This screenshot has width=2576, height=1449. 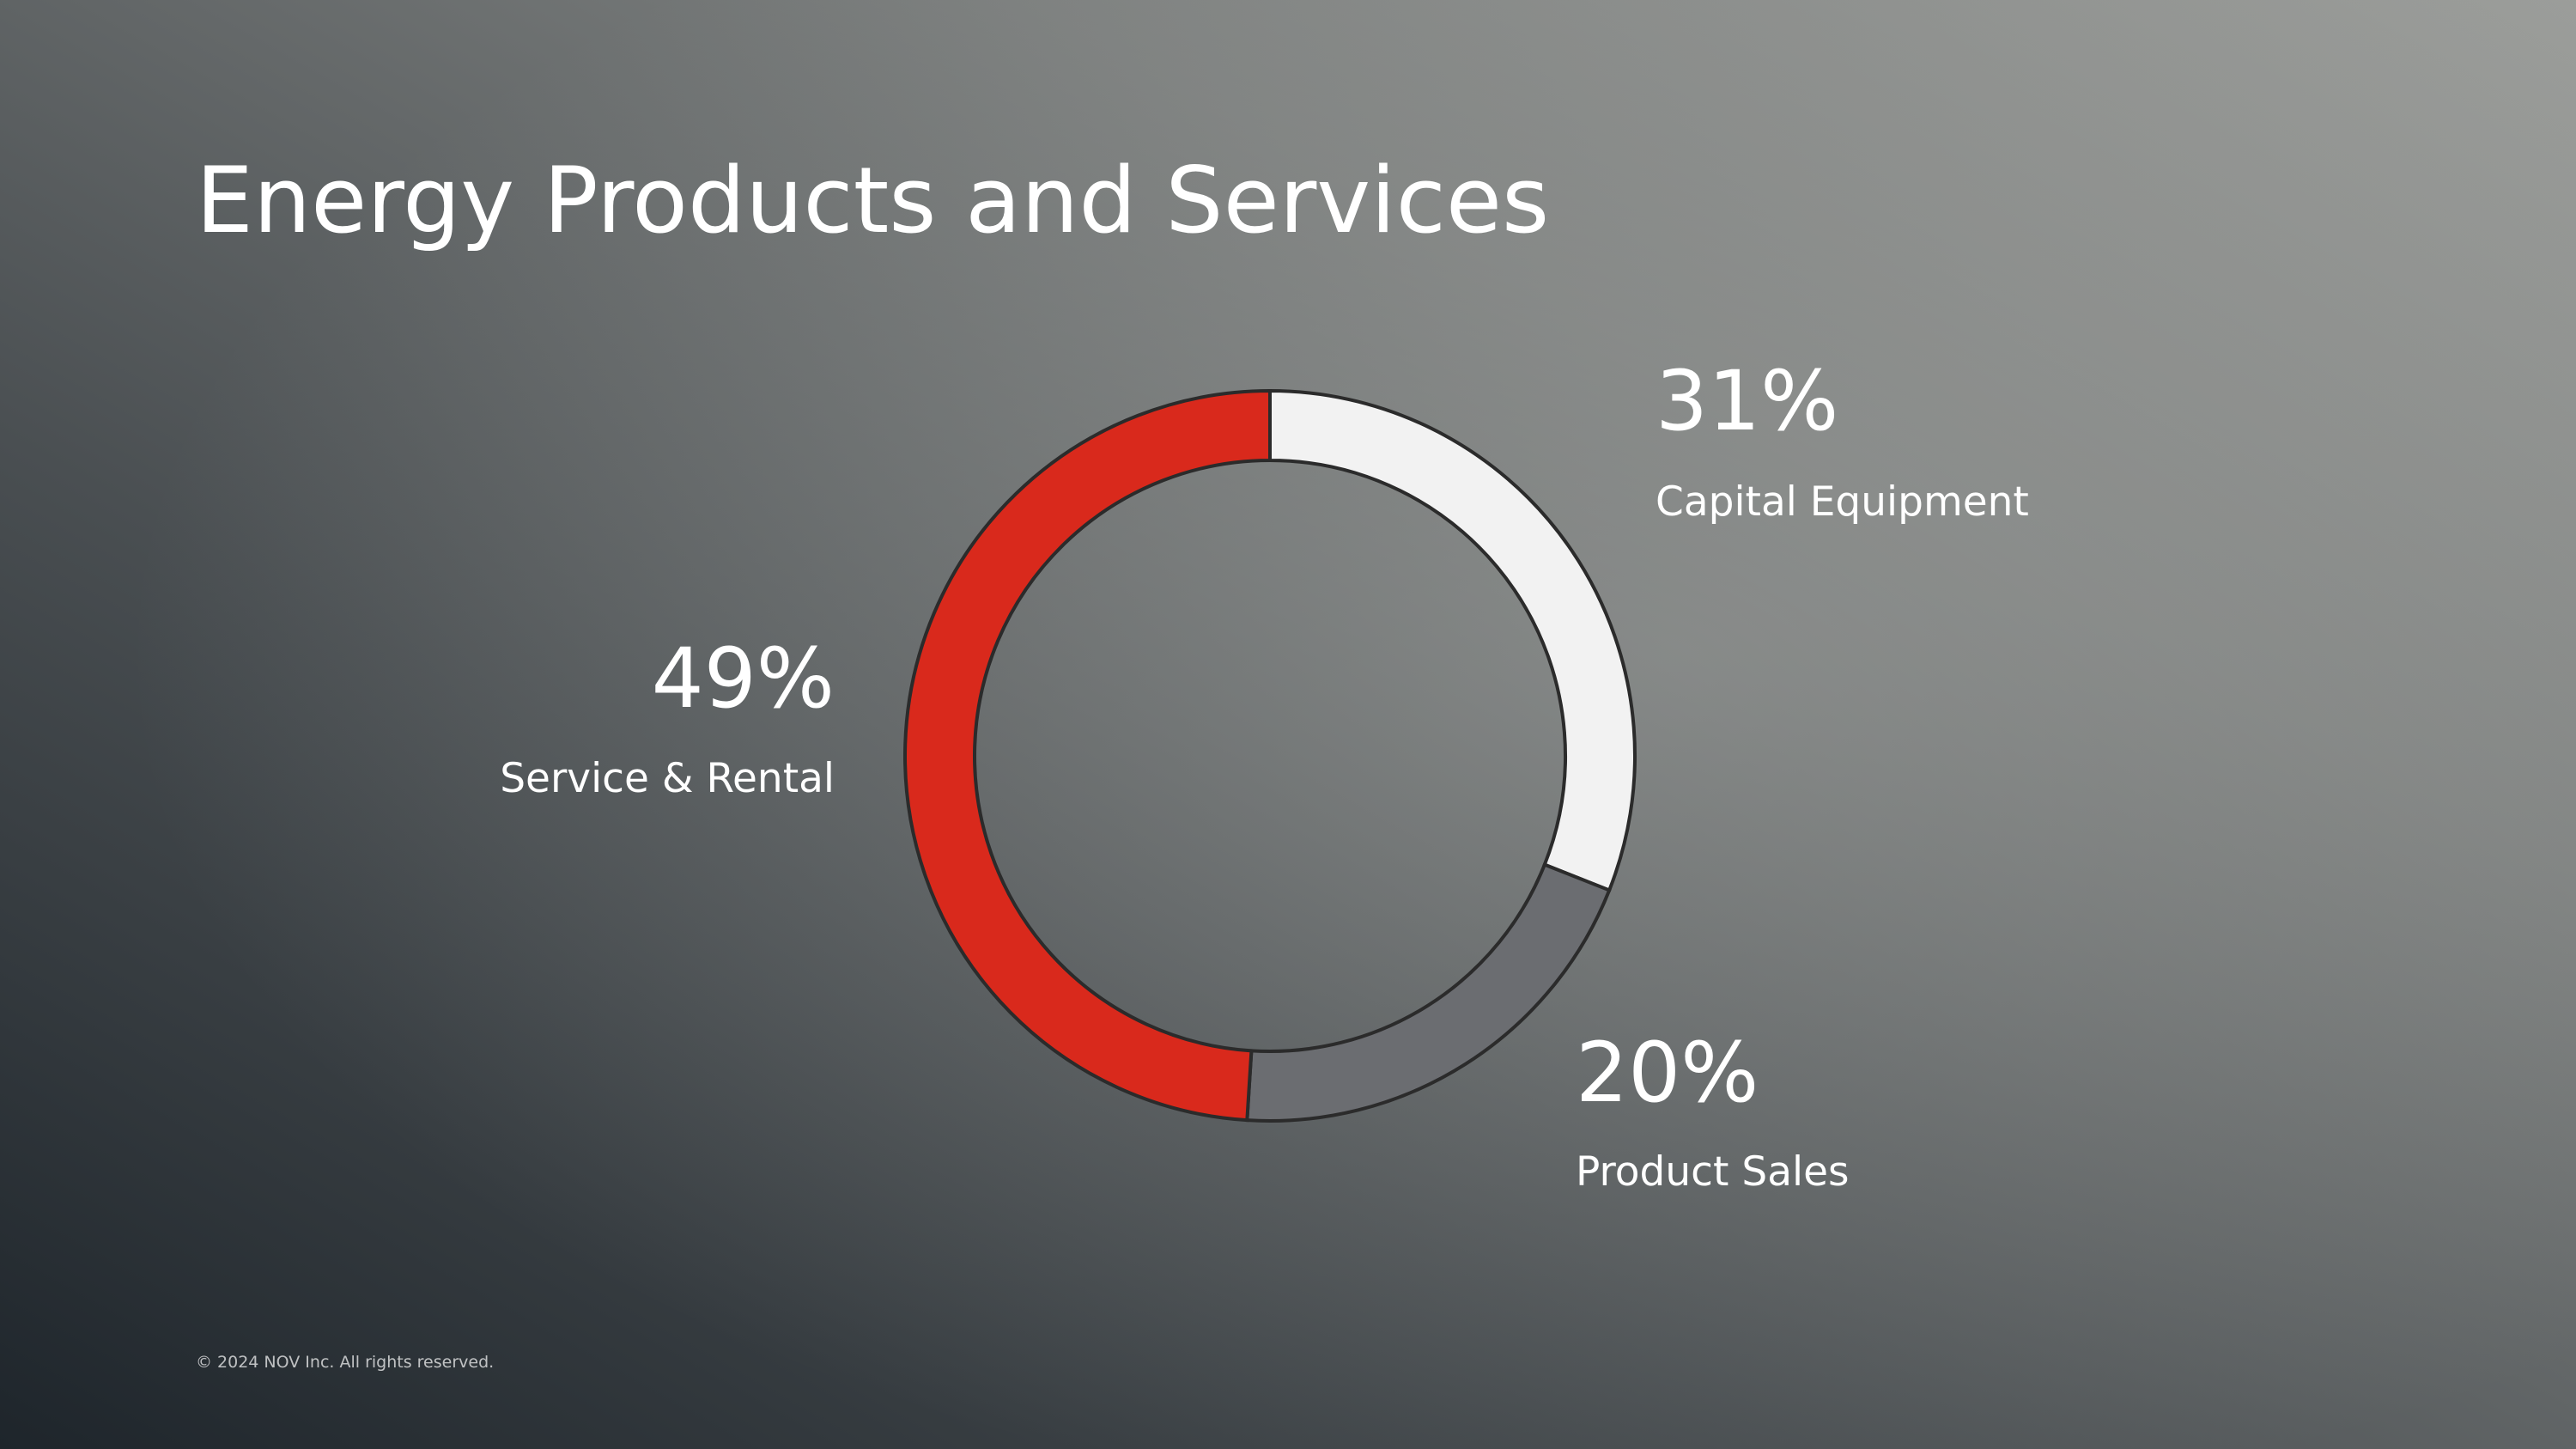 What do you see at coordinates (345, 1362) in the screenshot?
I see `footer: © 2024 NOV Inc. All rights reserved.` at bounding box center [345, 1362].